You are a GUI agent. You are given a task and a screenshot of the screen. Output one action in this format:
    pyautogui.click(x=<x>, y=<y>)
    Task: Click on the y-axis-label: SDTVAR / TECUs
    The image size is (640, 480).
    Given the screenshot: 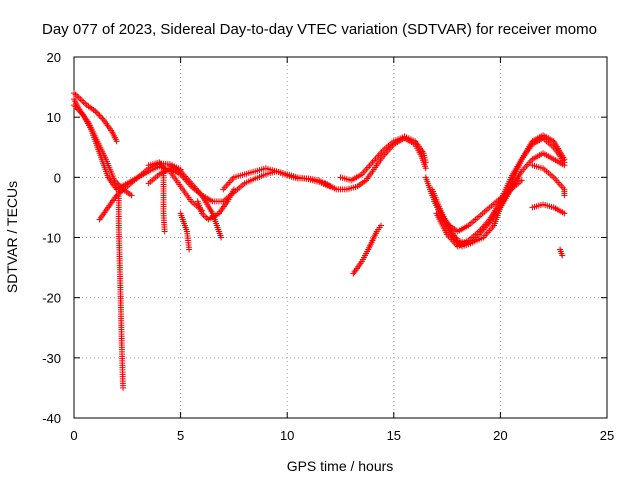 What is the action you would take?
    pyautogui.click(x=12, y=237)
    